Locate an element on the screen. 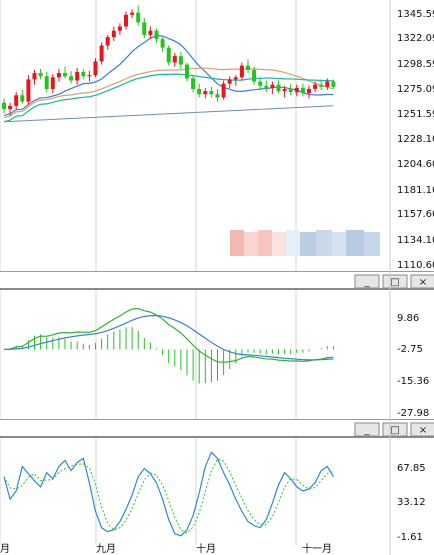 Image resolution: width=434 pixels, height=555 pixels. price-tick-label: 1228.10 is located at coordinates (415, 139).